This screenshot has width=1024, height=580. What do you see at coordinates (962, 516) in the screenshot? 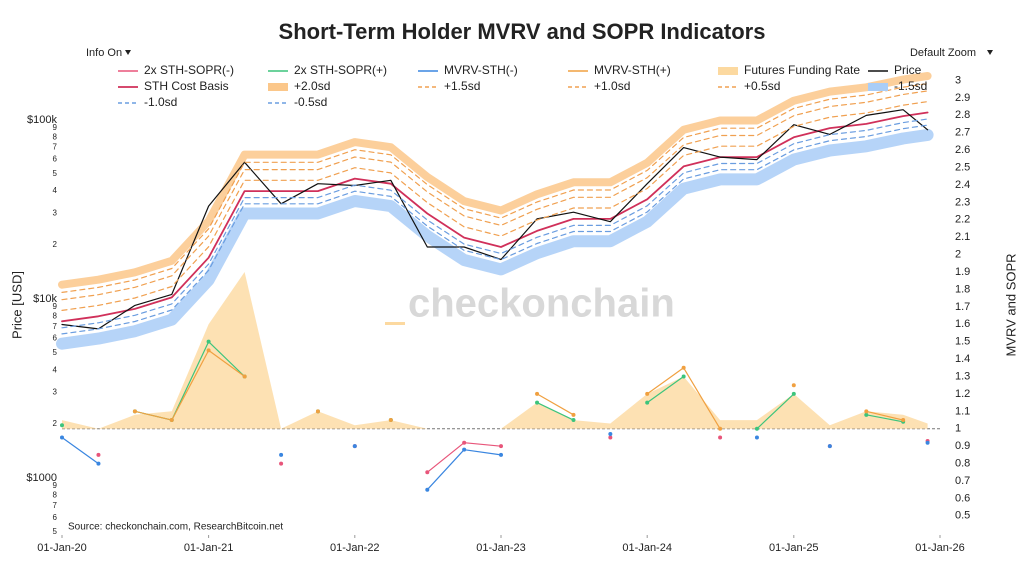
I see `y2-tick-label: 0.5` at bounding box center [962, 516].